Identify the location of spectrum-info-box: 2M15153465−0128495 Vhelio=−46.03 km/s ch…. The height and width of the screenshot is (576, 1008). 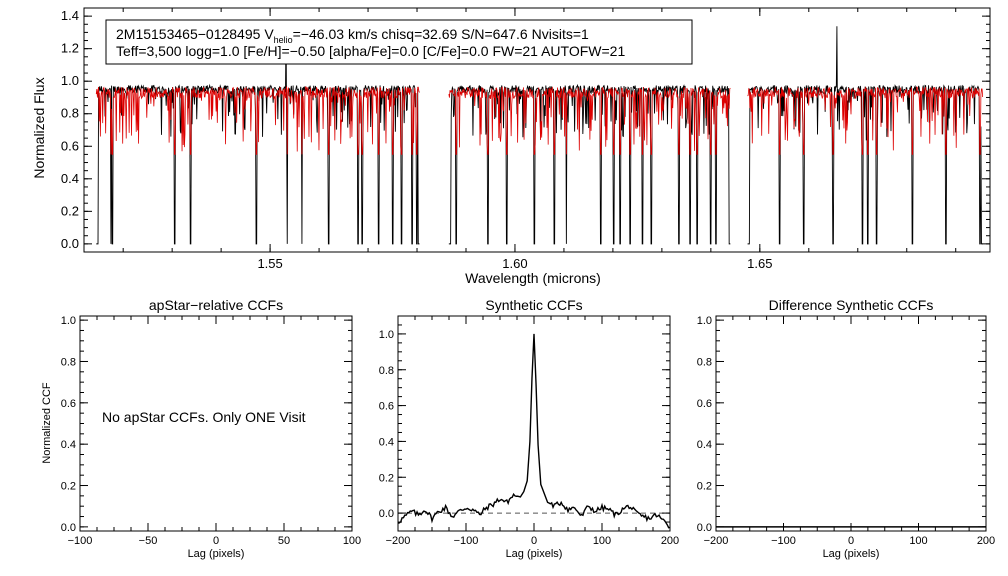
(399, 42).